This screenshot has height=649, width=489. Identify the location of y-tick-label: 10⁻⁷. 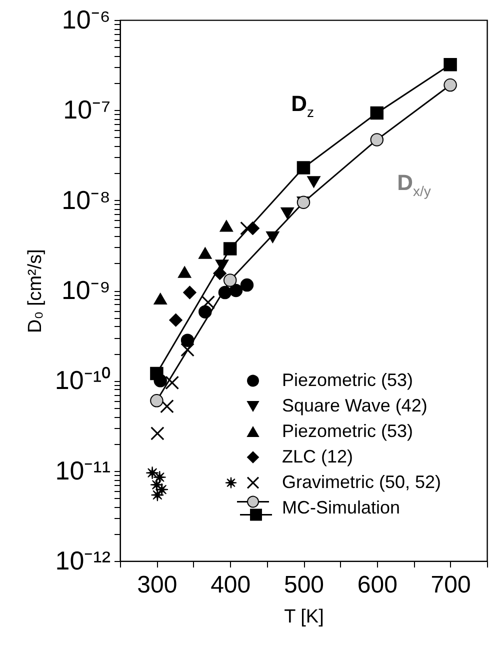
(86, 109).